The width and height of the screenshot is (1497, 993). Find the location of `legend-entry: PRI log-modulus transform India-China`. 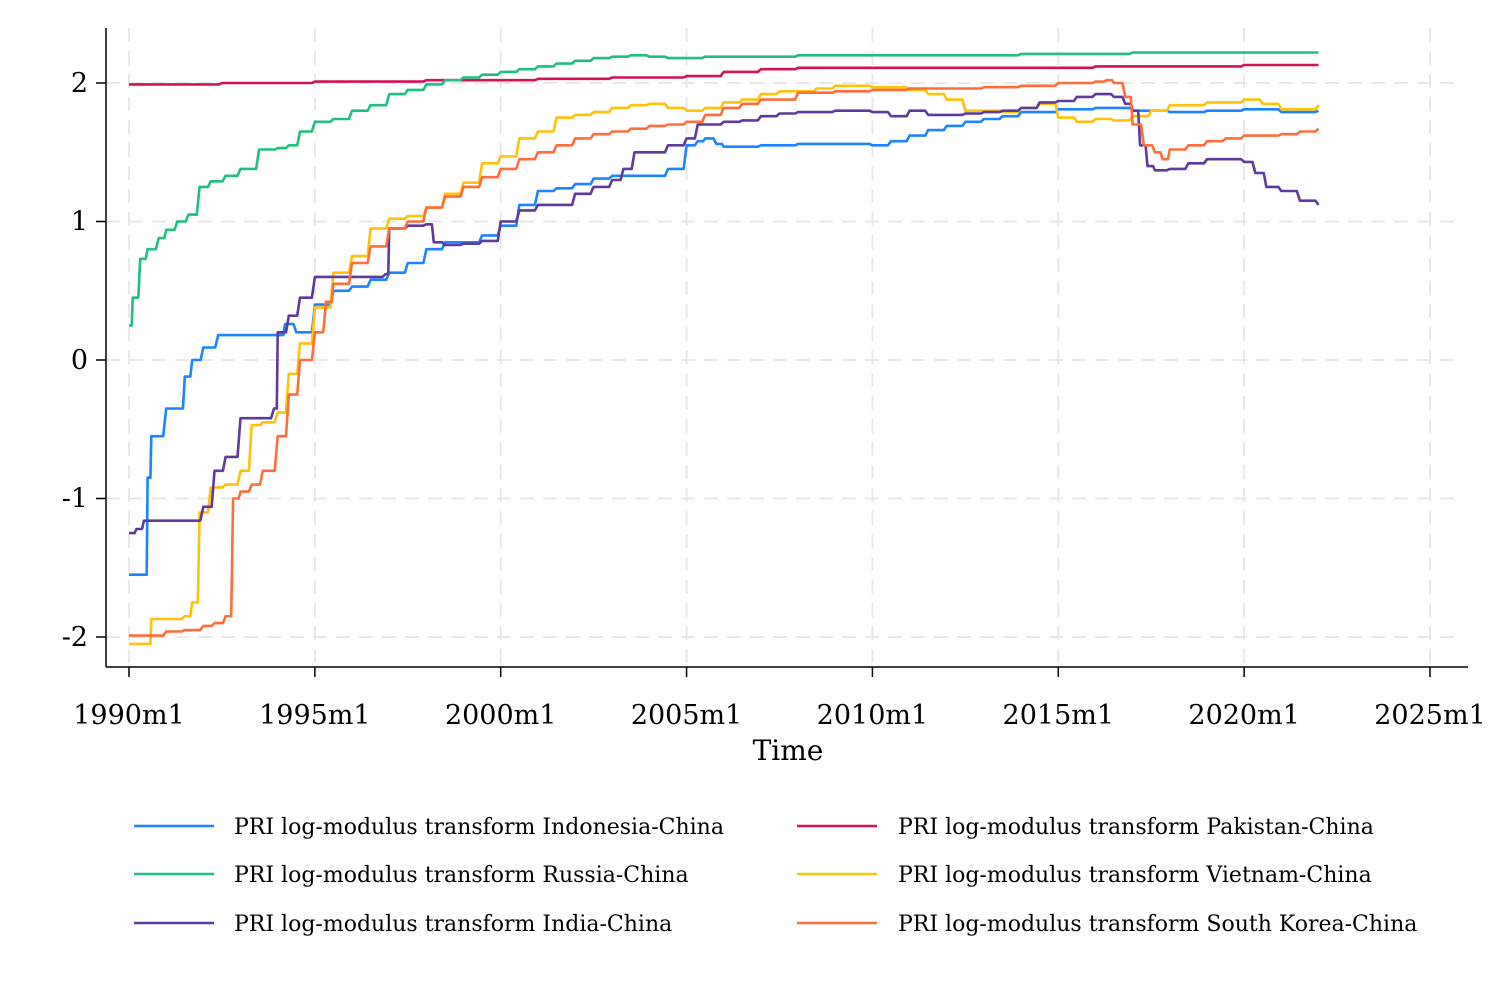

legend-entry: PRI log-modulus transform India-China is located at coordinates (403, 924).